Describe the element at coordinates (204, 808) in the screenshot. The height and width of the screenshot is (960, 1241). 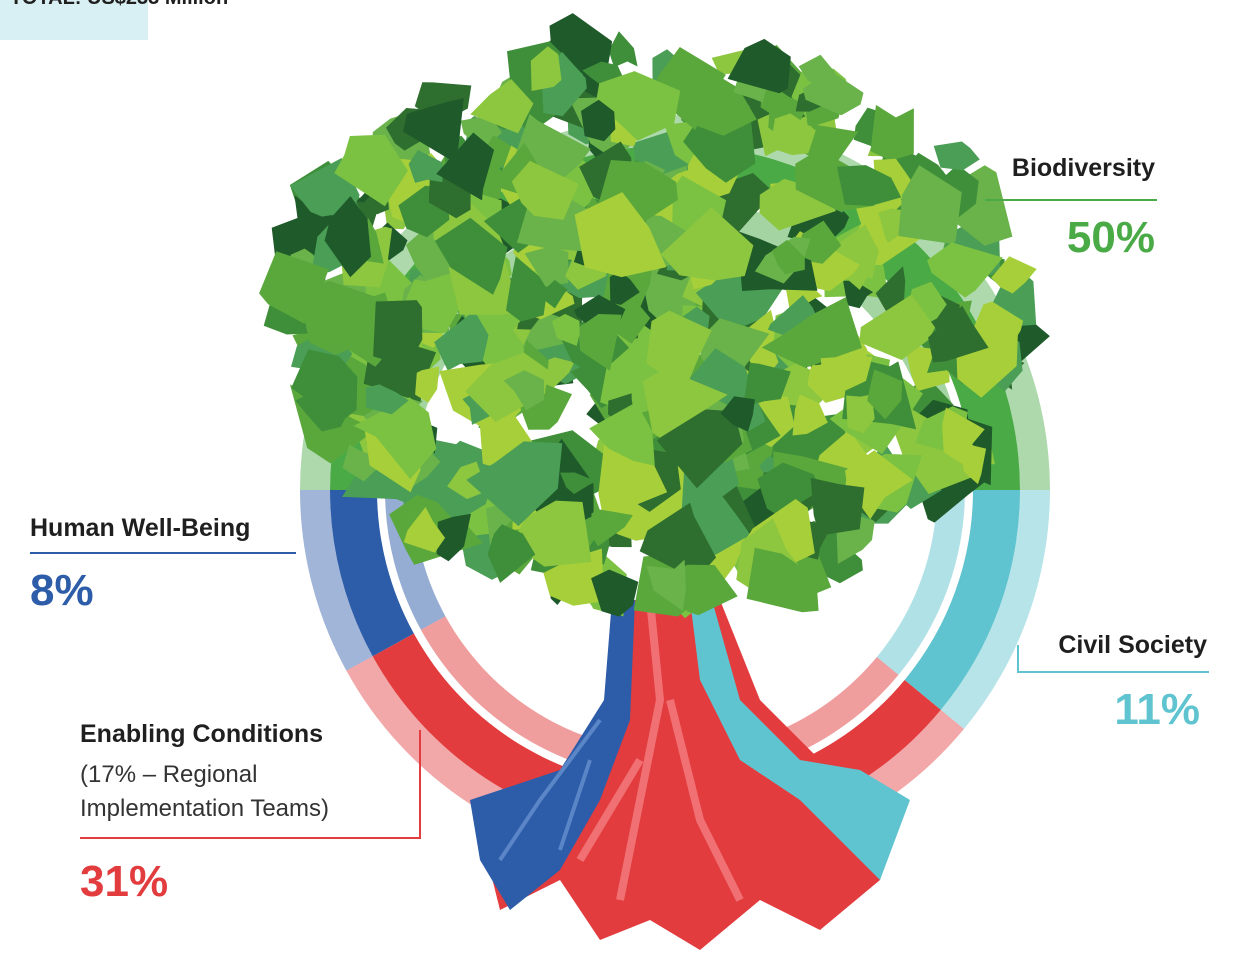
I see `annotation: Implementation Teams)` at that location.